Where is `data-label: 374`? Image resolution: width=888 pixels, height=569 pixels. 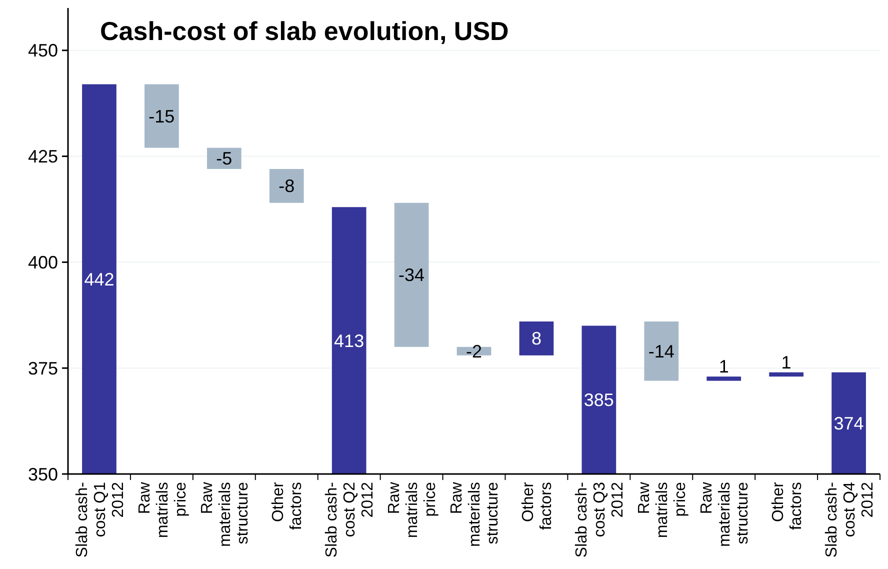 data-label: 374 is located at coordinates (849, 423).